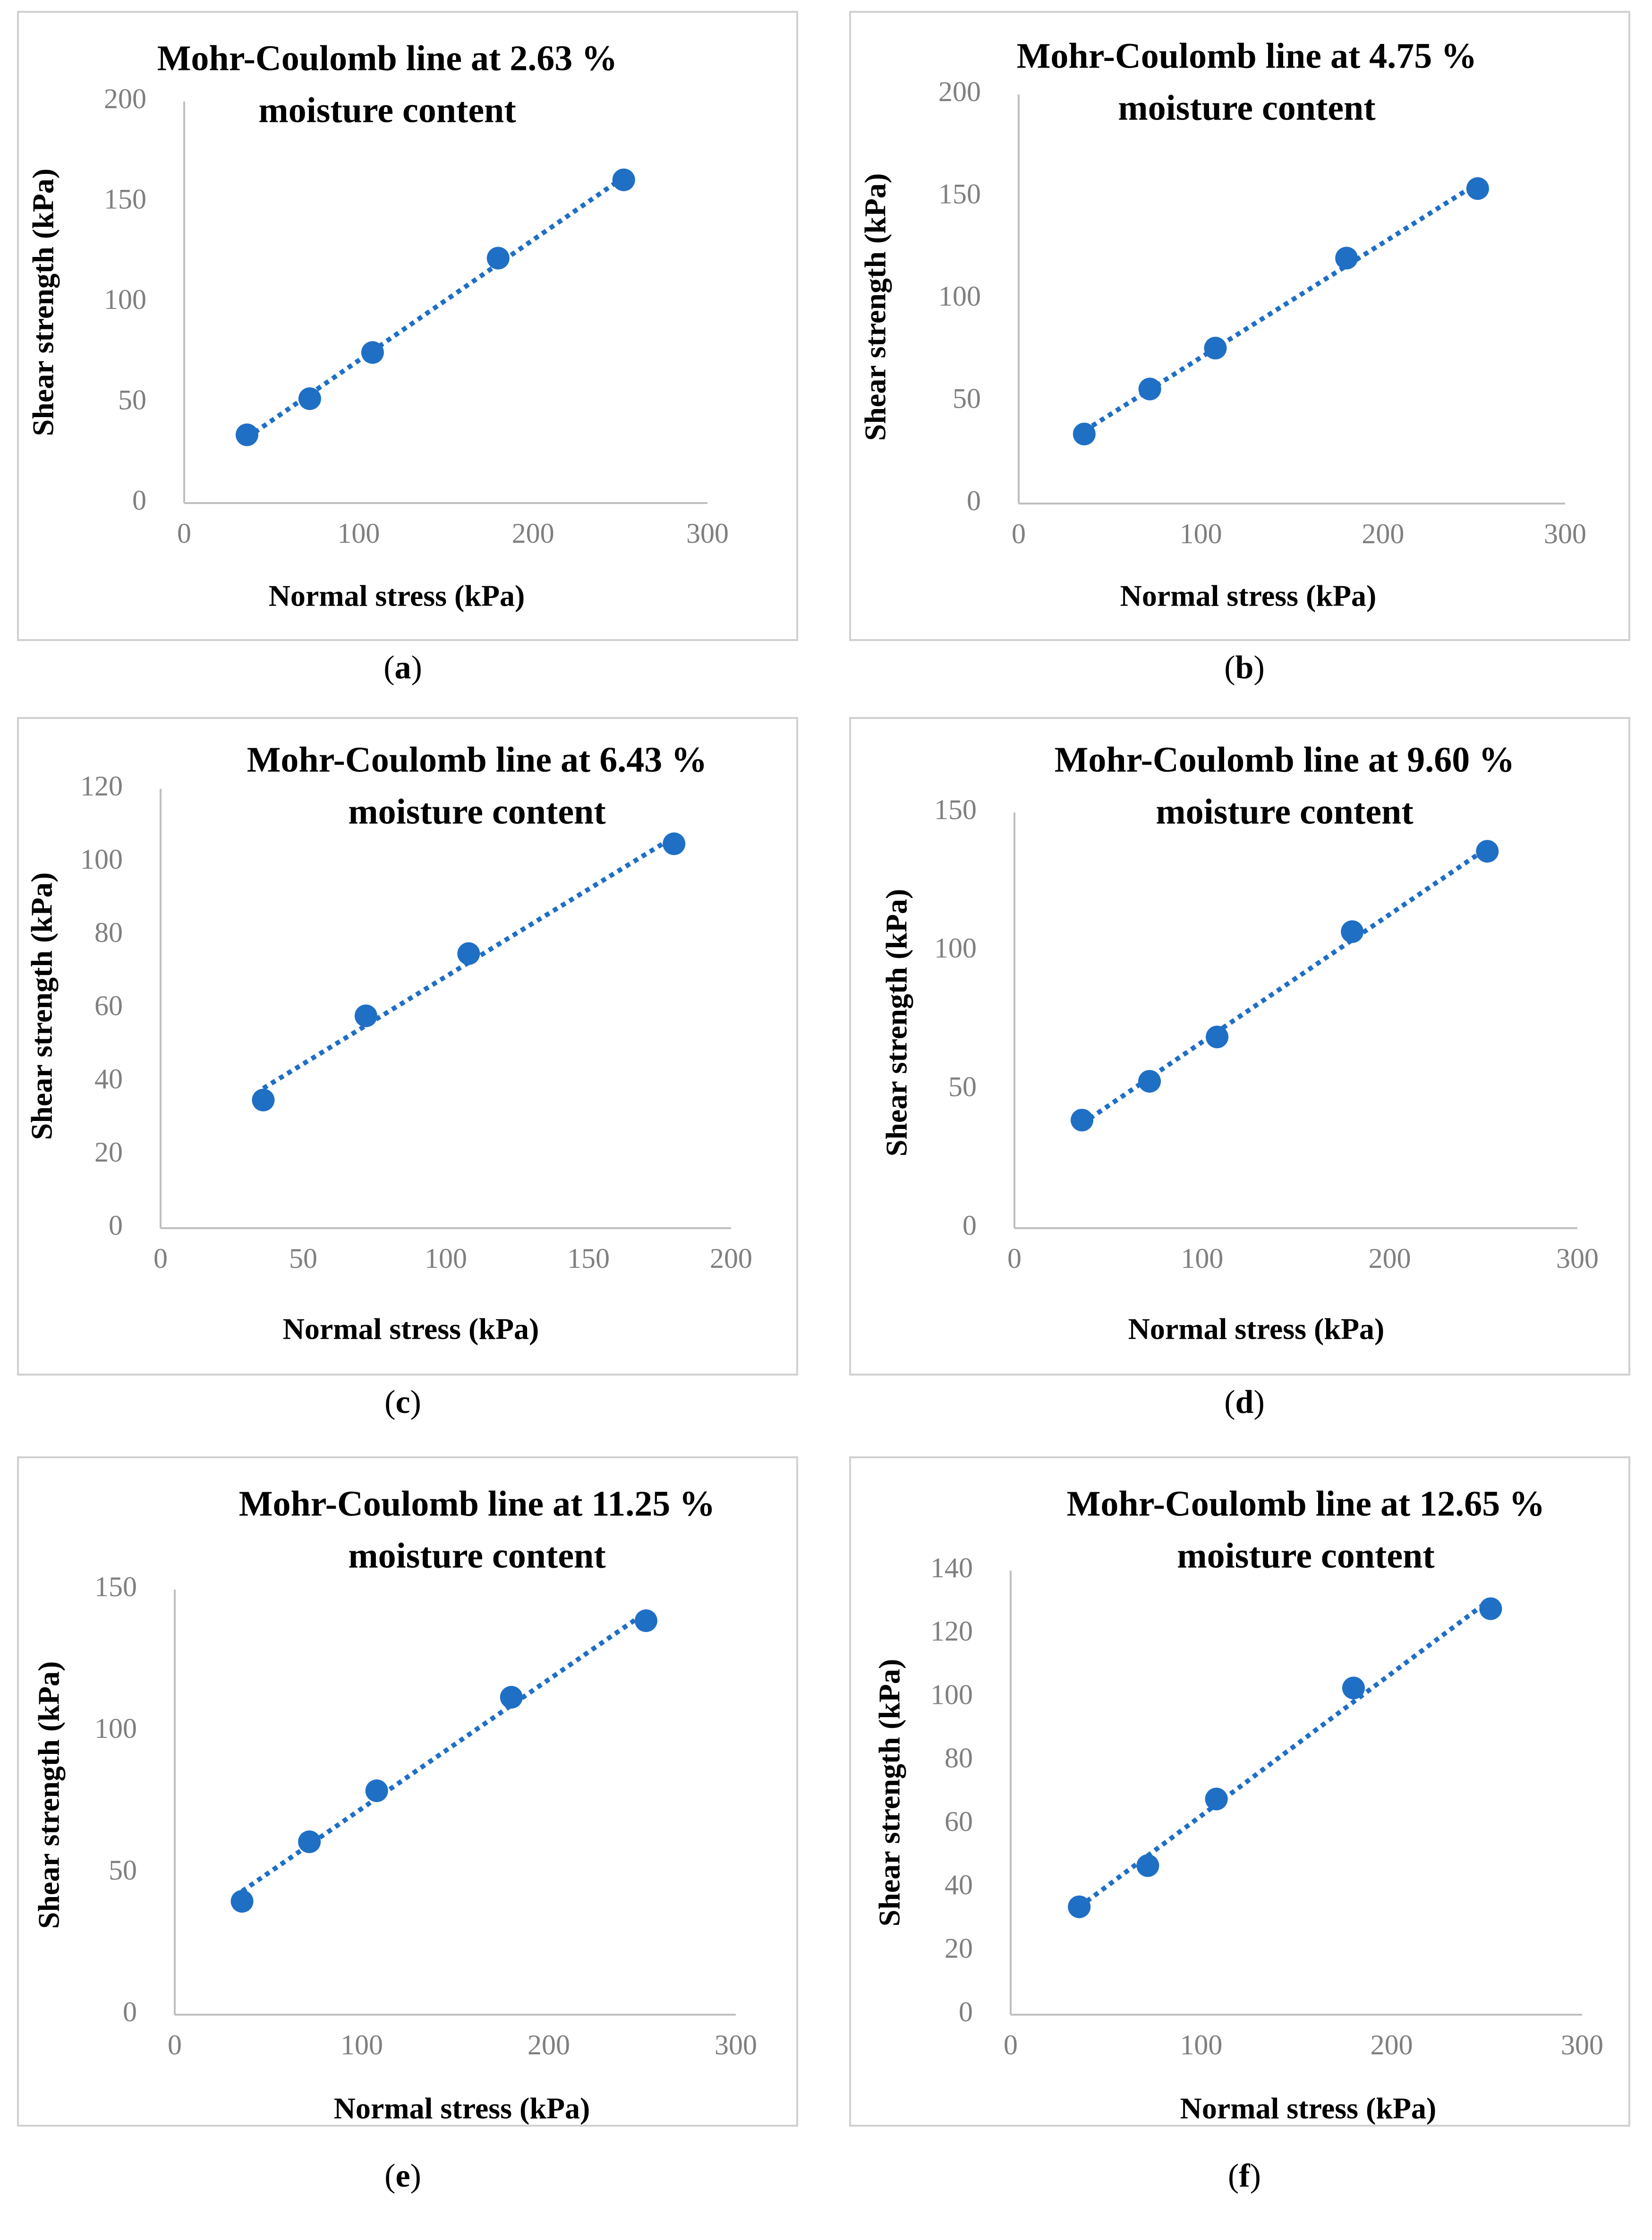  Describe the element at coordinates (101, 786) in the screenshot. I see `y-tick-label: 120` at that location.